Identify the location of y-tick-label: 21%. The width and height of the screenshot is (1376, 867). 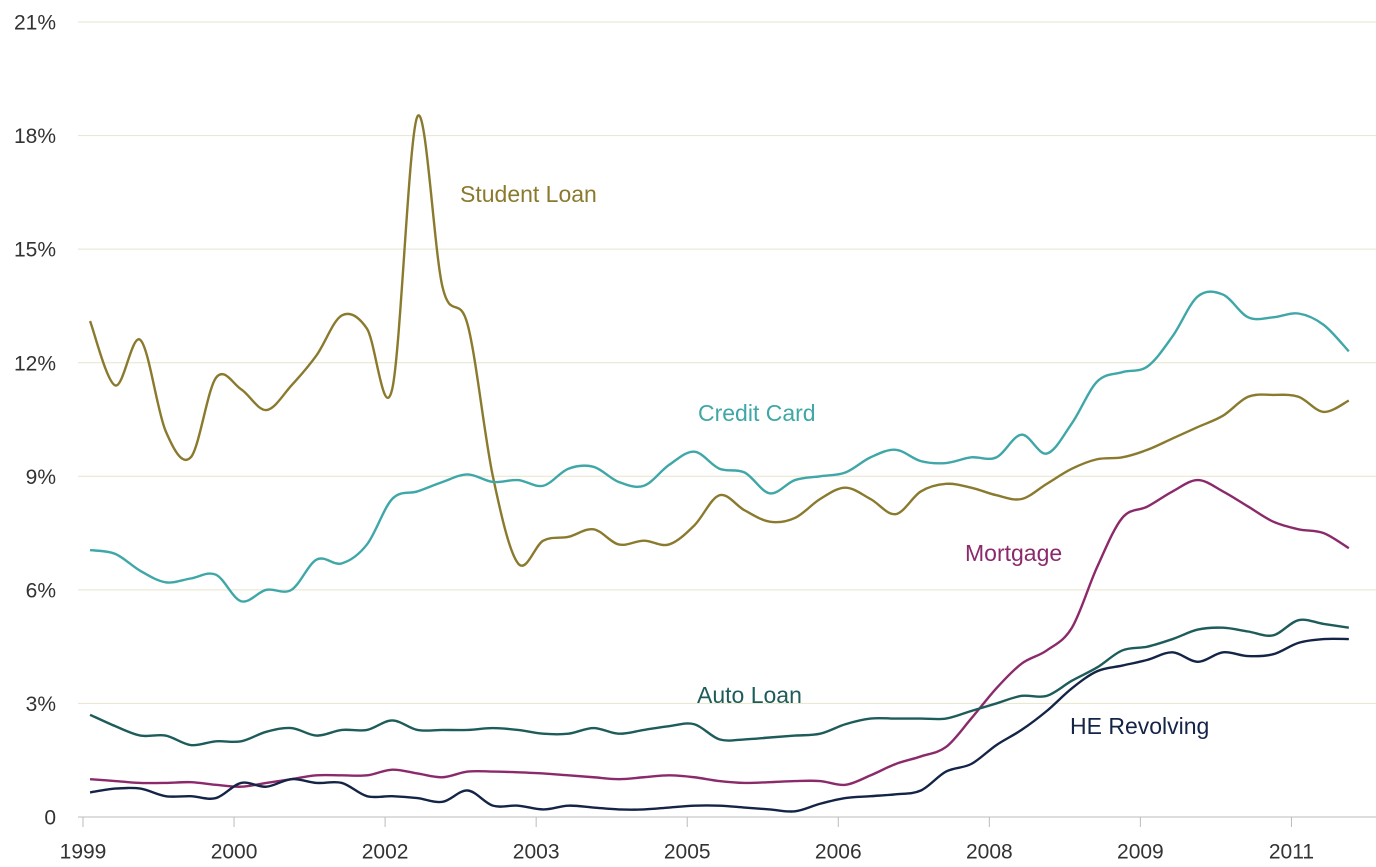
(35, 23).